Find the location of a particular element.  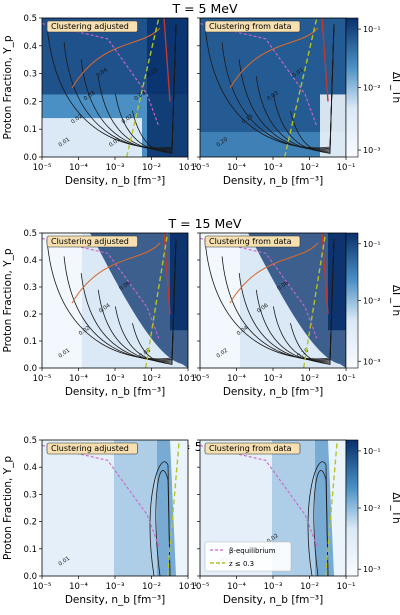

legend: β-equilibrium z ≤ 0.3 is located at coordinates (248, 556).